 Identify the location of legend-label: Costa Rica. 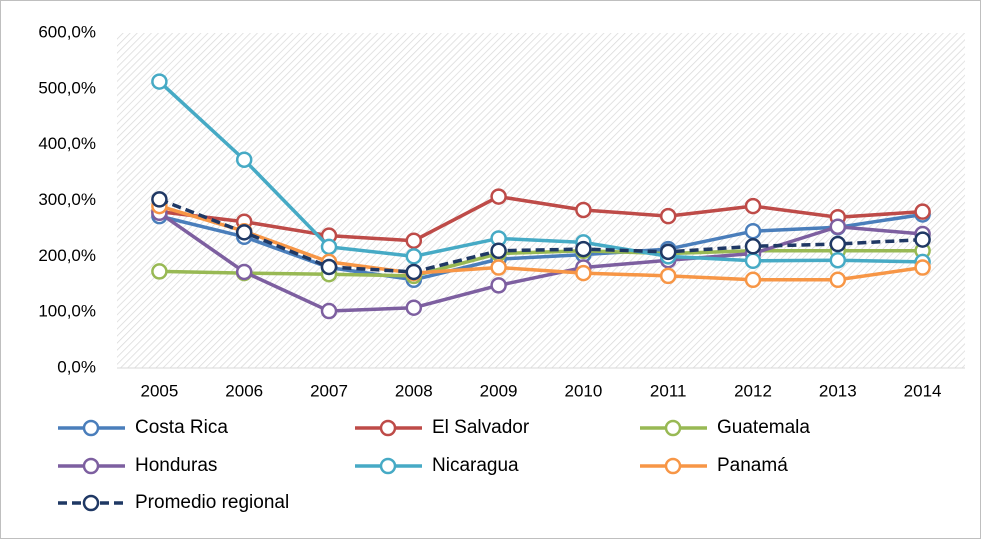
(181, 427).